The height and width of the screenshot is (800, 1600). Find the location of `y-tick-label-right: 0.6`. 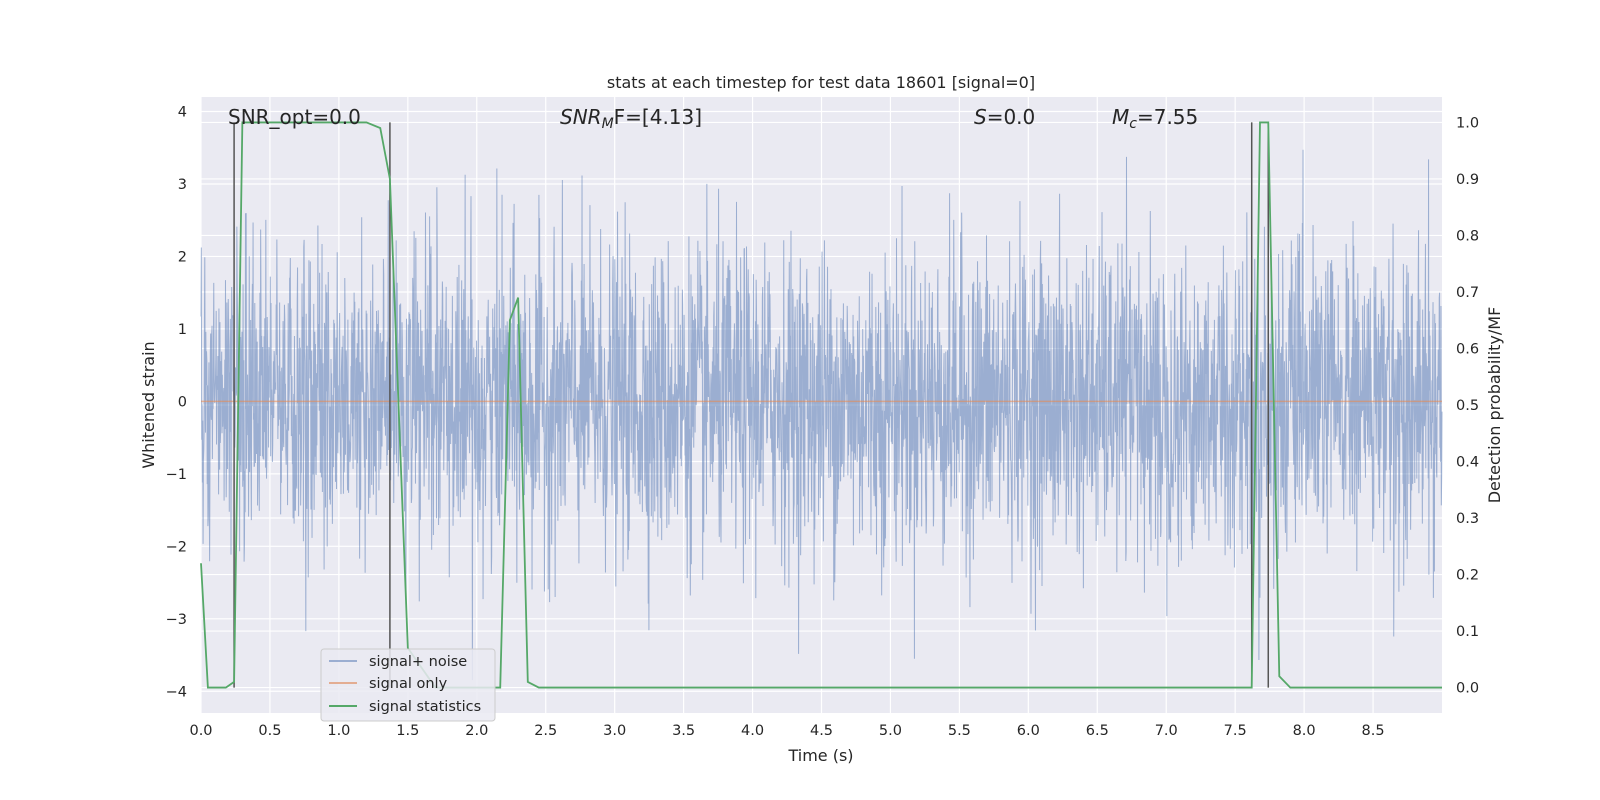

y-tick-label-right: 0.6 is located at coordinates (1467, 349).